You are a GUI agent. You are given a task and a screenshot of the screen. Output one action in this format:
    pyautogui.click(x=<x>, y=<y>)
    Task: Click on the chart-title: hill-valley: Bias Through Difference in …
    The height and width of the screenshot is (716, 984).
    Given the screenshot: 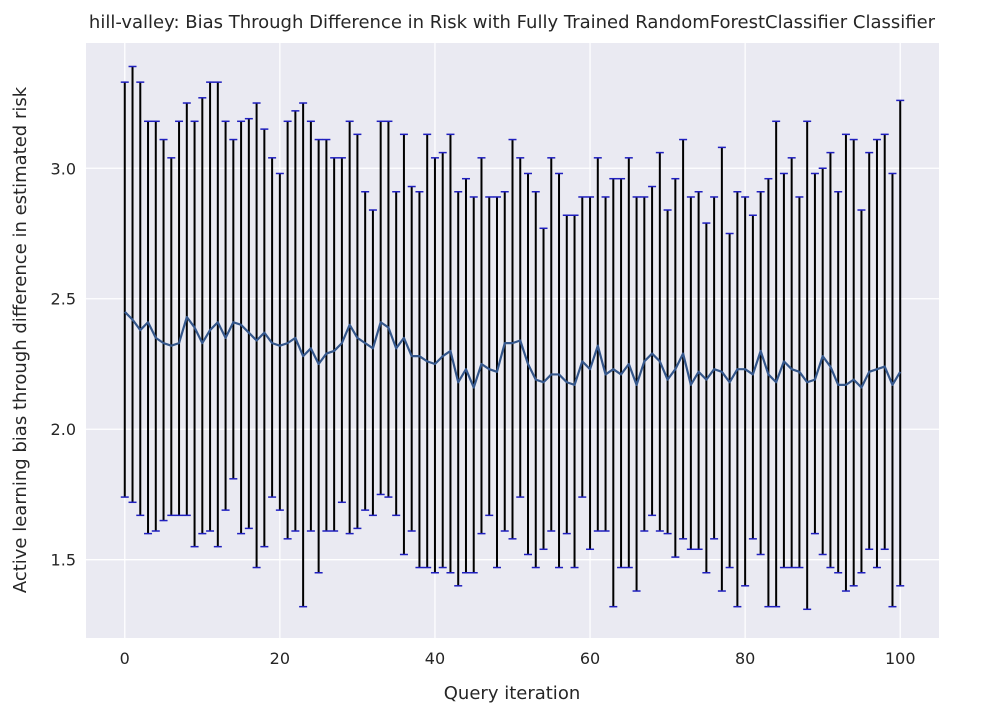 What is the action you would take?
    pyautogui.click(x=512, y=22)
    